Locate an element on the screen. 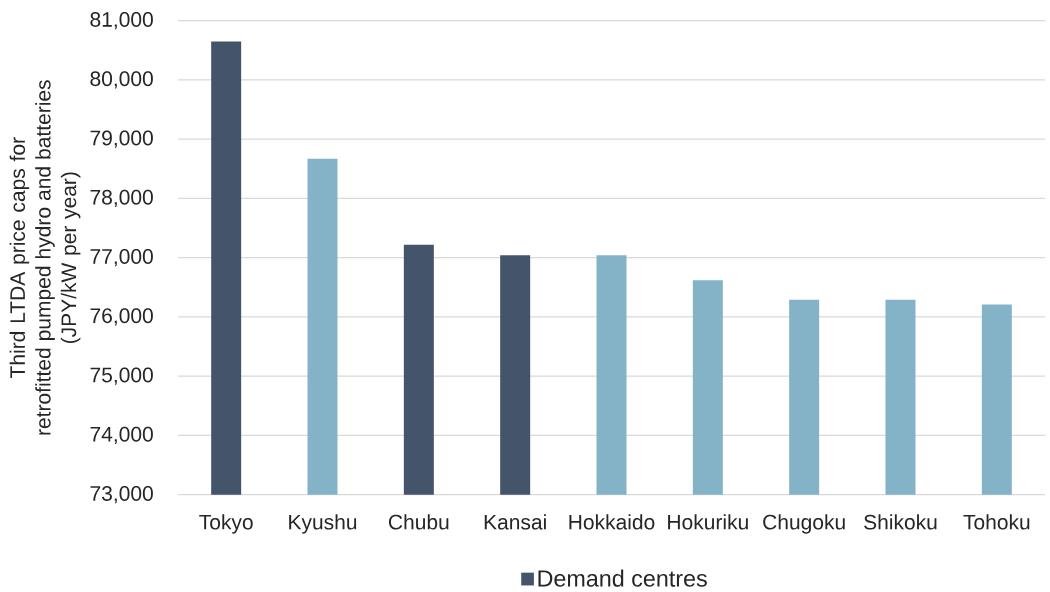  y-tick-label: 74,000 is located at coordinates (121, 435).